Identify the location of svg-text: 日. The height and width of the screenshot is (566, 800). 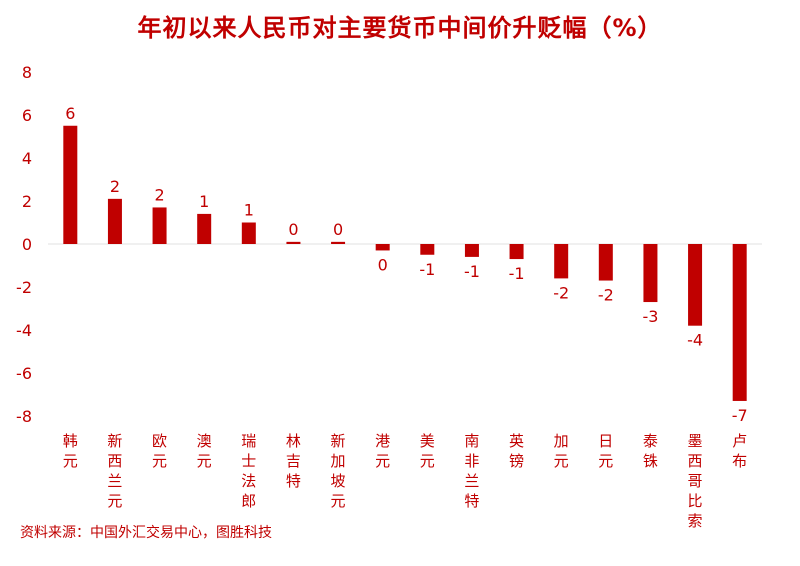
(605, 441).